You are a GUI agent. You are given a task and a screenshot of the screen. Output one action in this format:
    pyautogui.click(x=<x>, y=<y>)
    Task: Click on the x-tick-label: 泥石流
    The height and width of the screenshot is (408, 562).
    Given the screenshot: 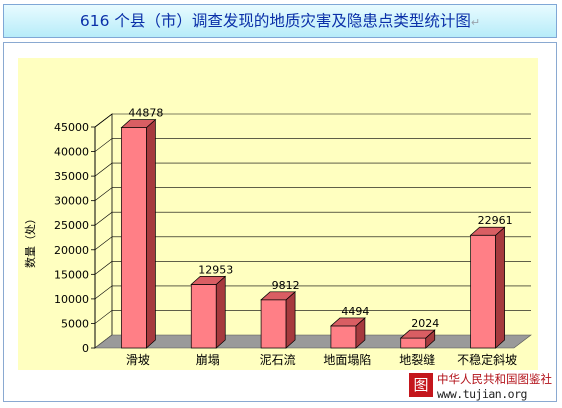 What is the action you would take?
    pyautogui.click(x=278, y=360)
    